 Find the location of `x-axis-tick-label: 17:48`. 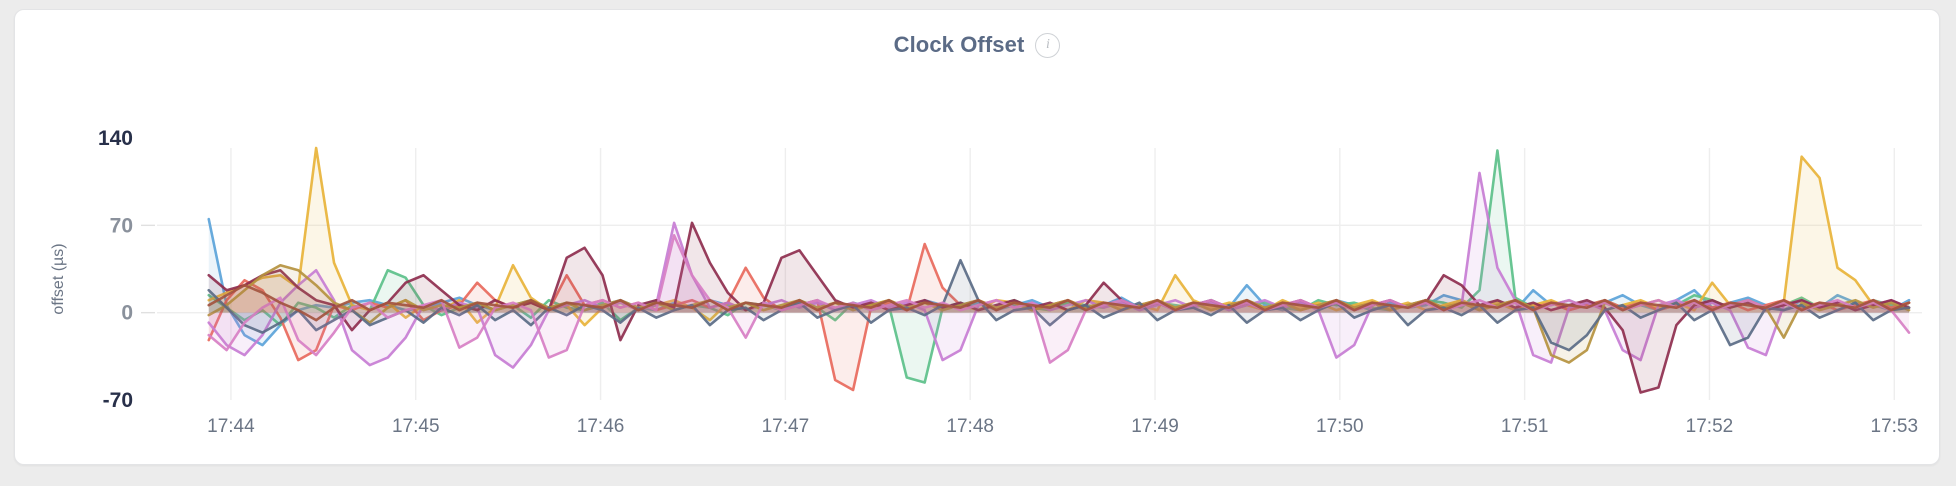

x-axis-tick-label: 17:48 is located at coordinates (970, 426).